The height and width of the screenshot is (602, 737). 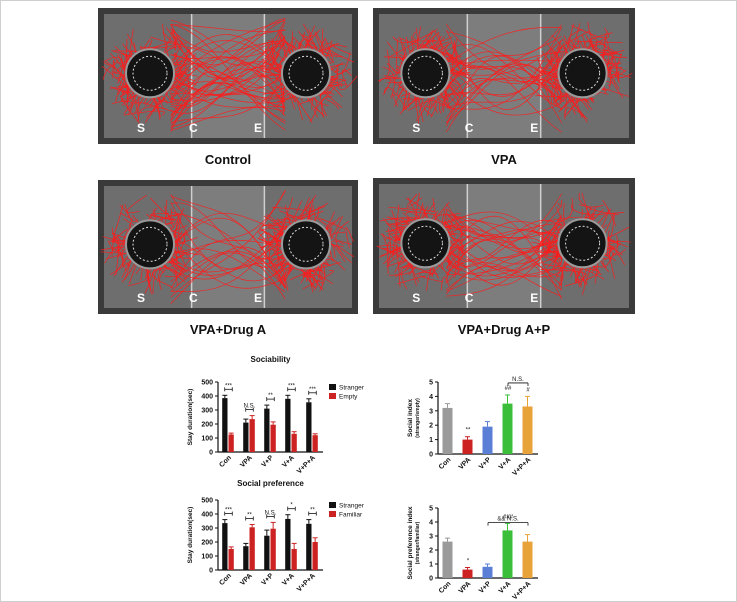 What do you see at coordinates (445, 587) in the screenshot?
I see `x-tick-label: Con` at bounding box center [445, 587].